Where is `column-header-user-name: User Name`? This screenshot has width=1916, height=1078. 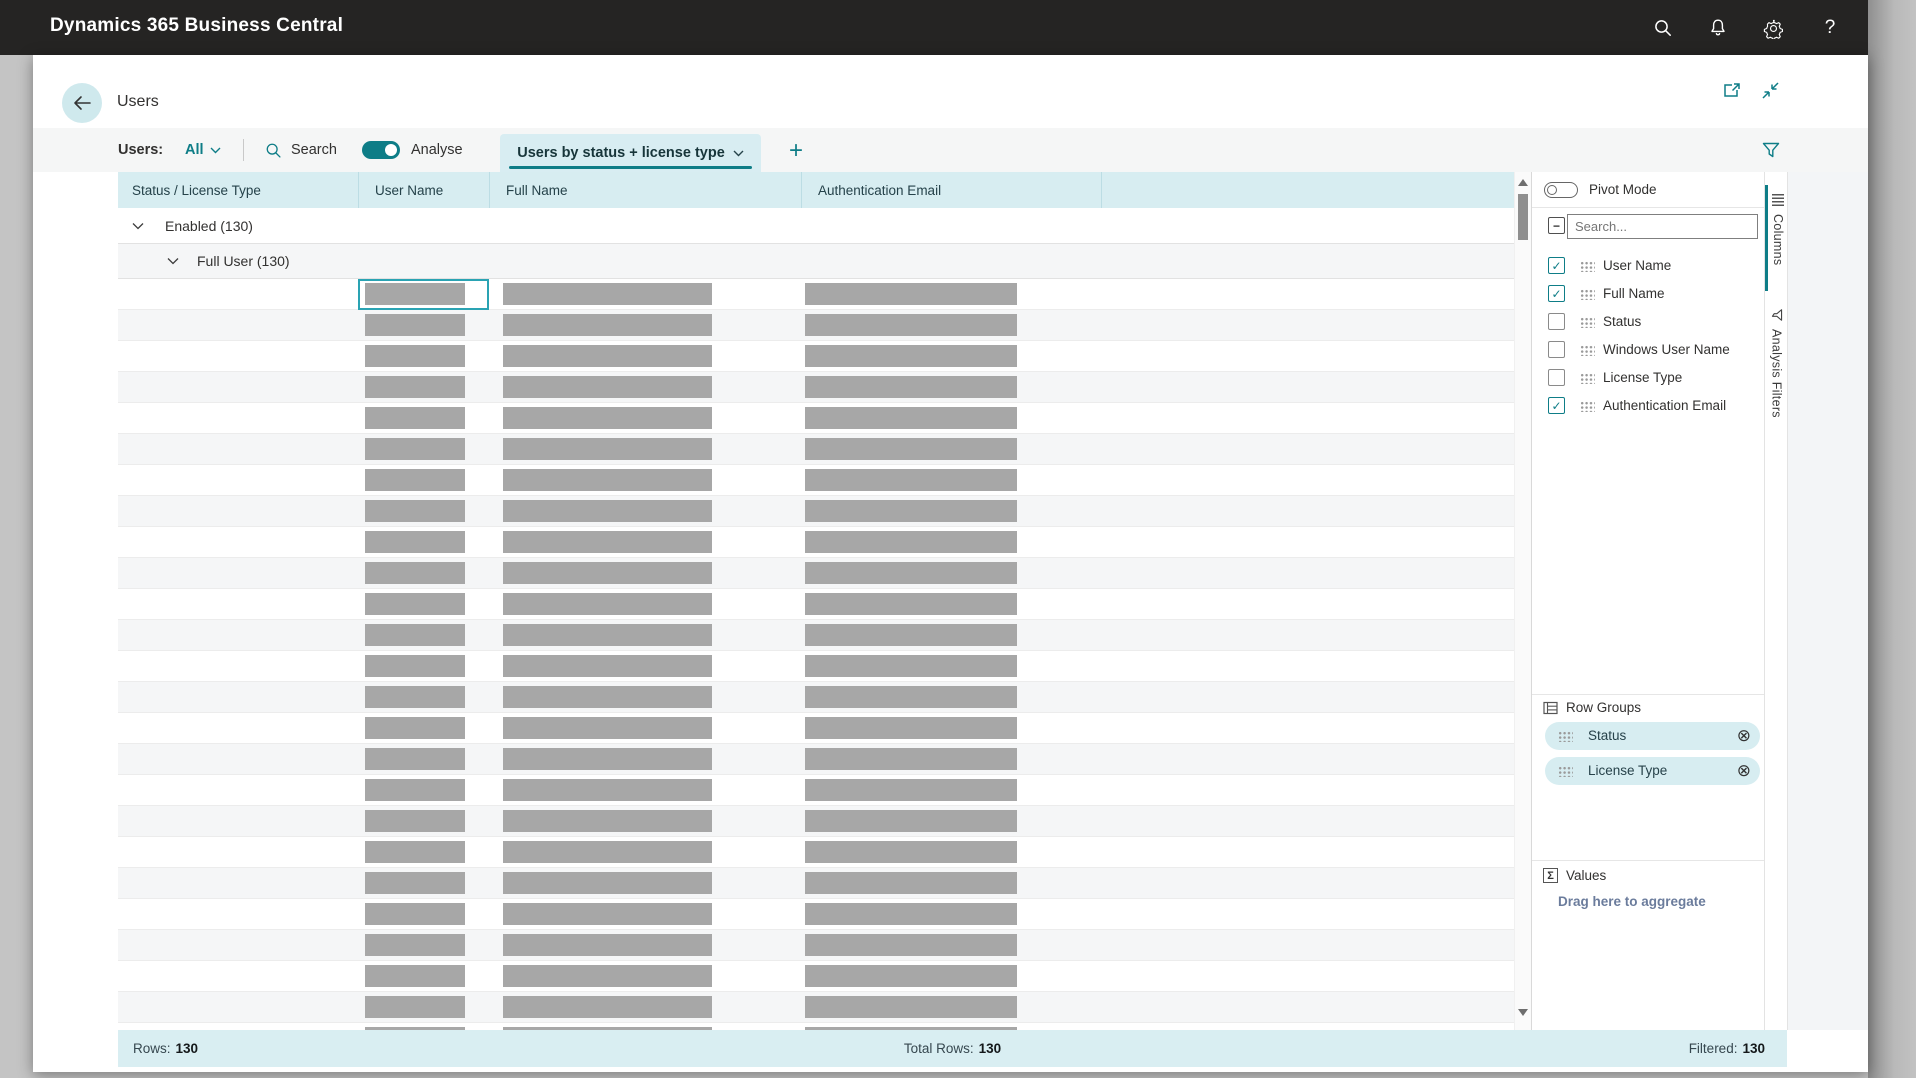
column-header-user-name: User Name is located at coordinates (423, 190).